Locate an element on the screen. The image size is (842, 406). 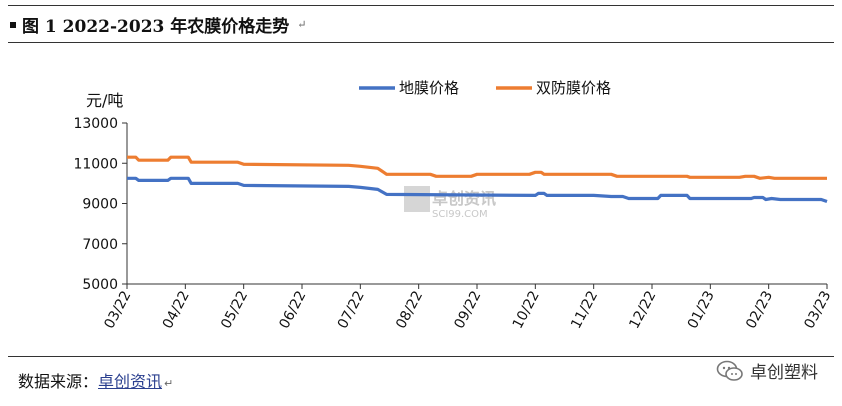
paragraph-mark: ↵ is located at coordinates (302, 24).